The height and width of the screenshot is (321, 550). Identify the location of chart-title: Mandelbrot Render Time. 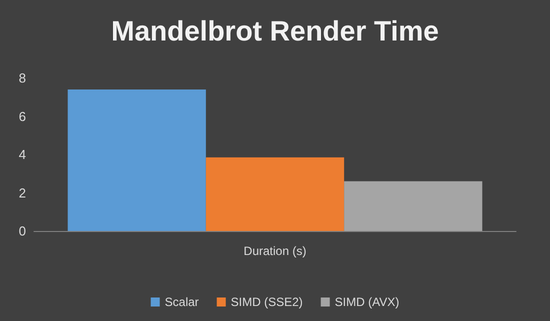
(275, 31).